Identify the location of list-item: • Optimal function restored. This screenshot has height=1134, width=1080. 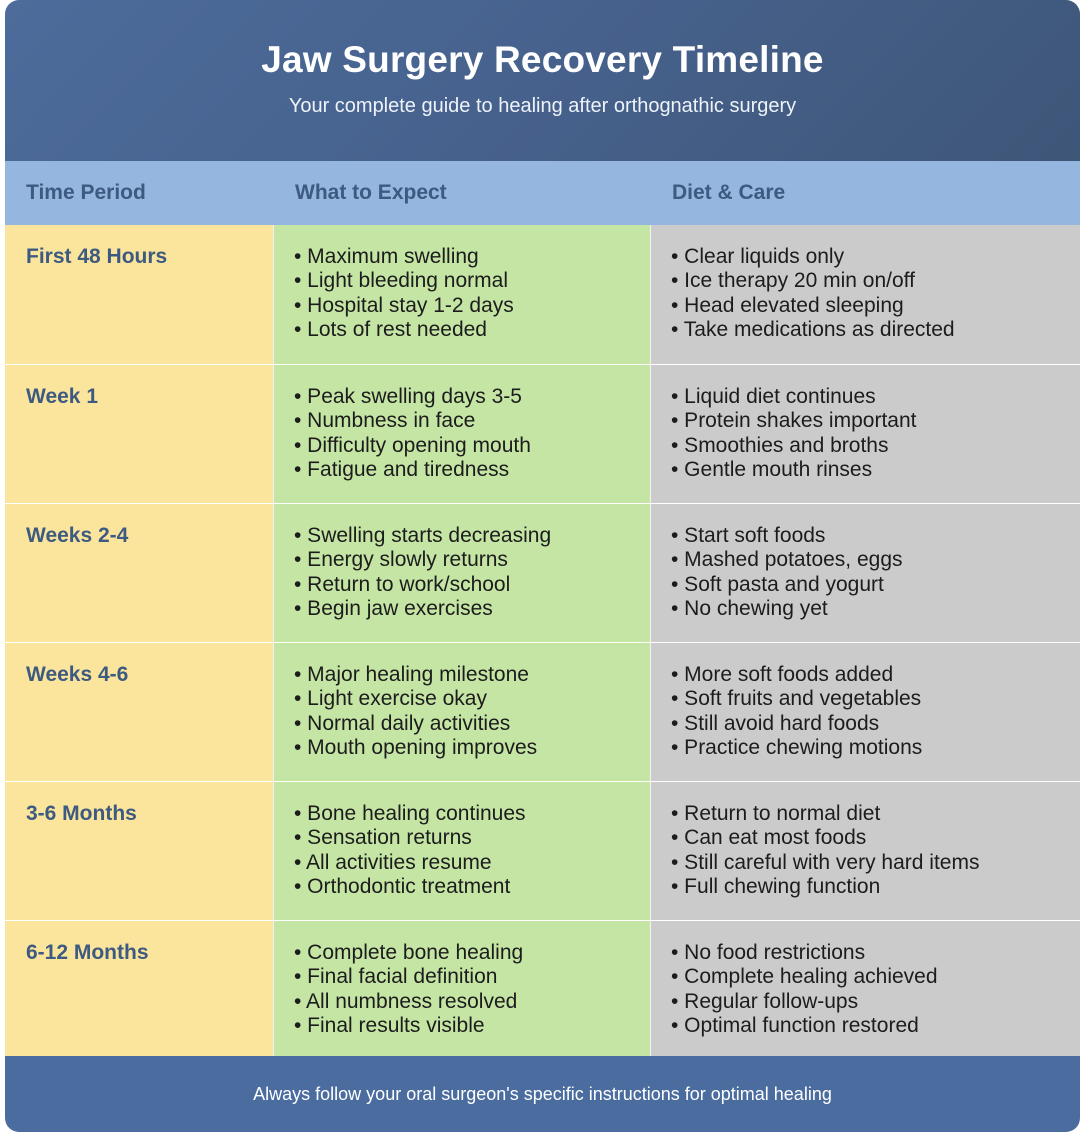
(795, 1025).